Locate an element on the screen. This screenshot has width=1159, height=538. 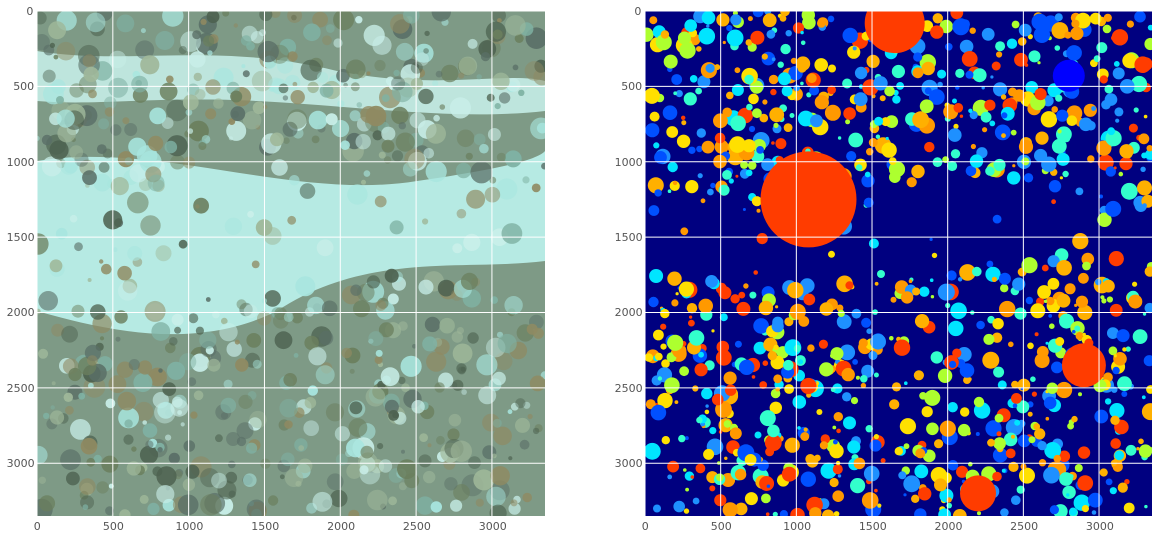
x-tick-label: 1000 is located at coordinates (797, 526).